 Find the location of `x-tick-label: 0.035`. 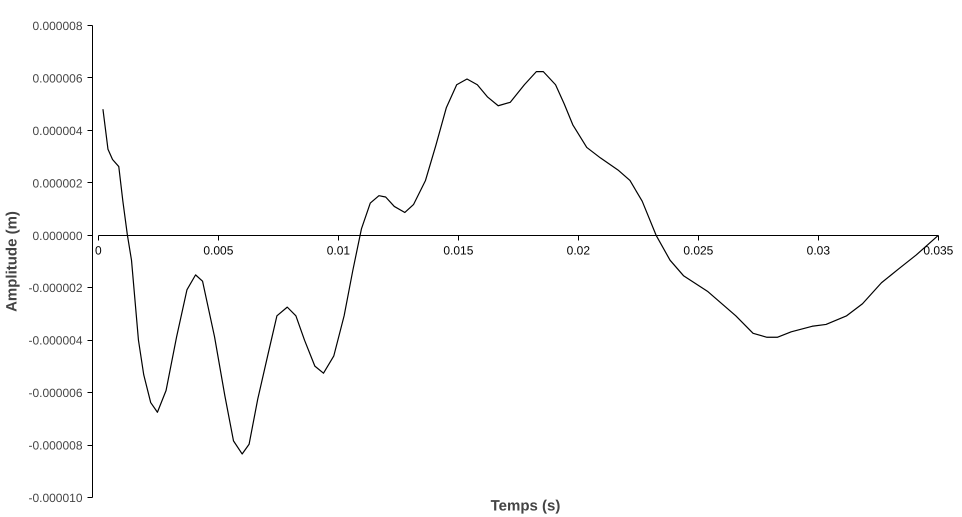

x-tick-label: 0.035 is located at coordinates (938, 250).